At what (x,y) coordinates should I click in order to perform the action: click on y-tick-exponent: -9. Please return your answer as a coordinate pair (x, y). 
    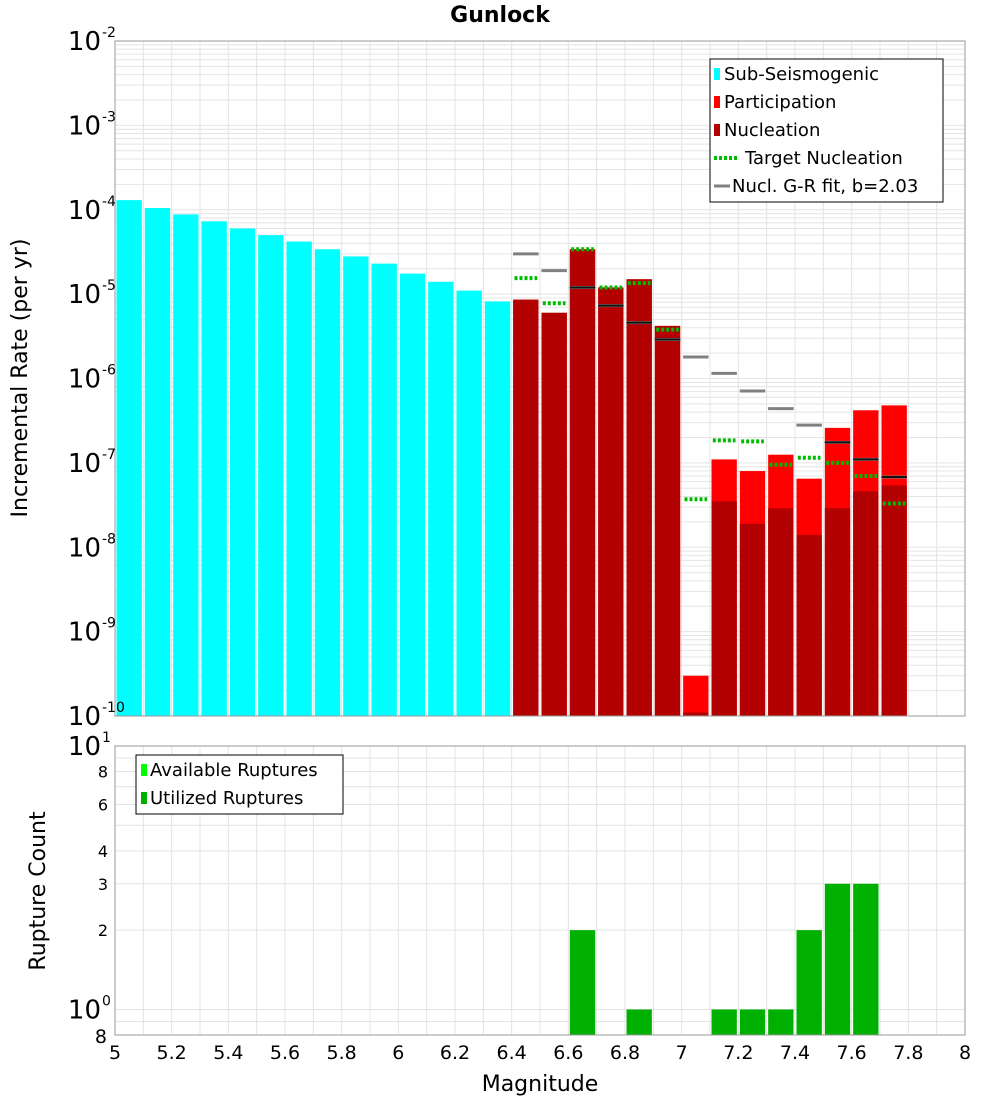
    Looking at the image, I should click on (109, 624).